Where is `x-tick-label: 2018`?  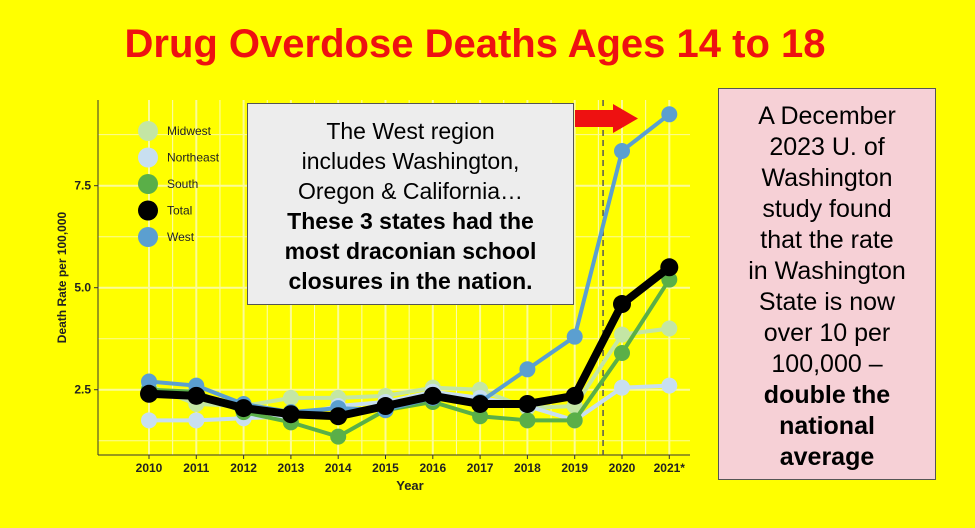
x-tick-label: 2018 is located at coordinates (527, 468).